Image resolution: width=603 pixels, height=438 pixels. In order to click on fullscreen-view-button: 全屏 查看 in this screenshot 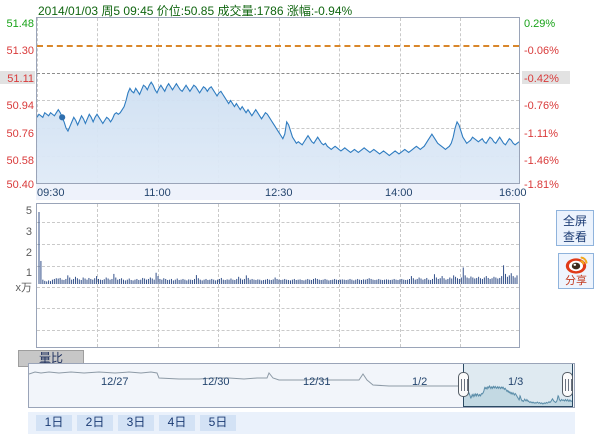, I will do `click(575, 228)`.